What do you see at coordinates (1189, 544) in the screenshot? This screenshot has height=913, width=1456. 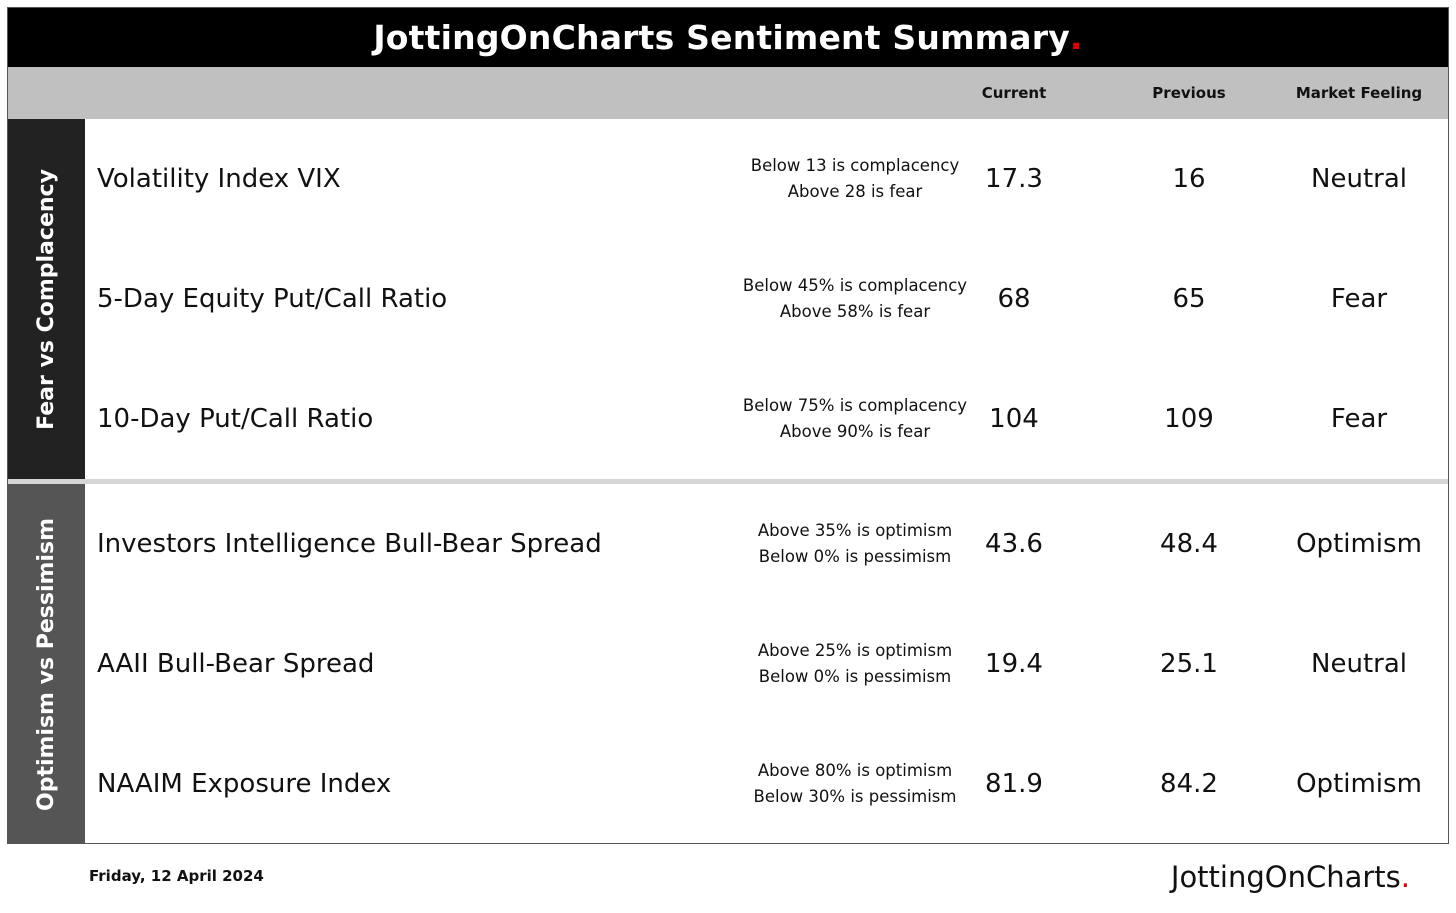 I see `previous-value: 48.4` at bounding box center [1189, 544].